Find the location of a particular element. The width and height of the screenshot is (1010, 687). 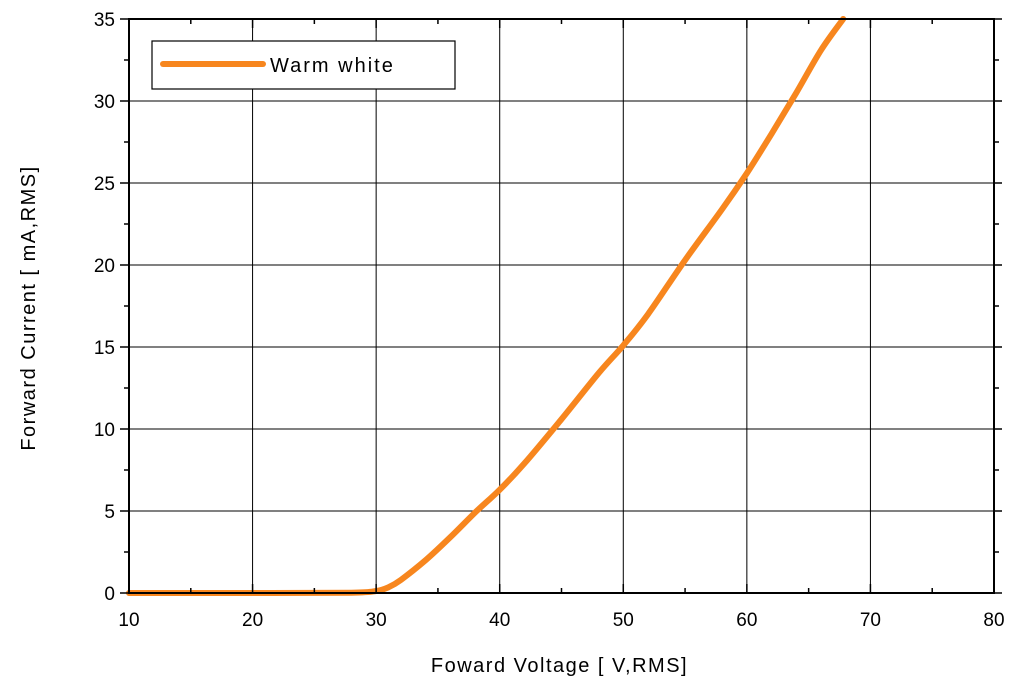

y-tick-label: 10 is located at coordinates (104, 430).